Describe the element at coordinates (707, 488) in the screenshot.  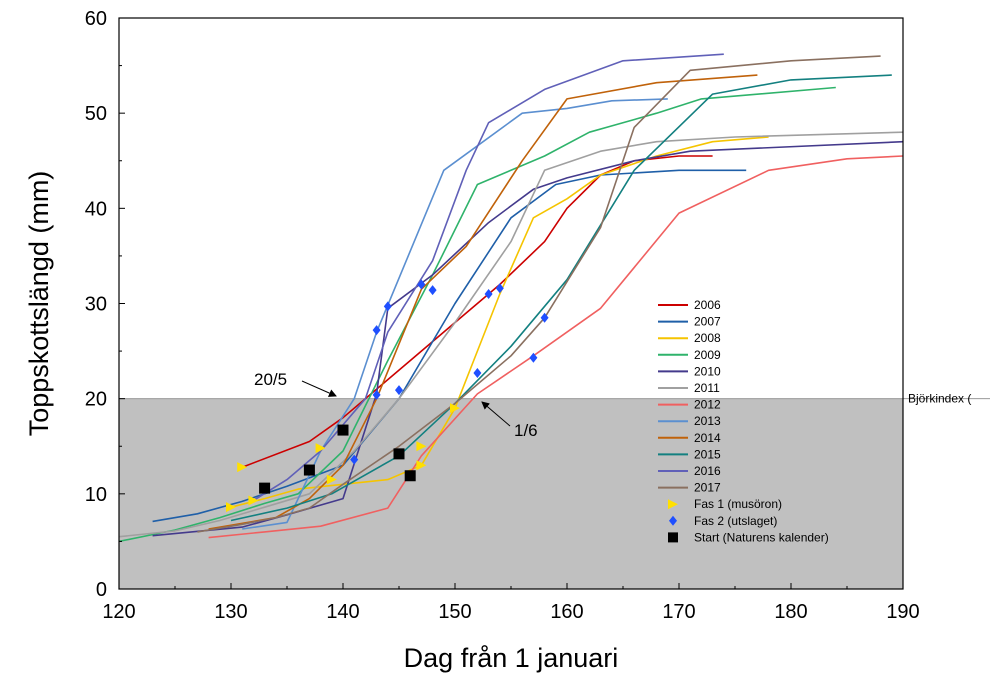
I see `legend-label: 2017` at that location.